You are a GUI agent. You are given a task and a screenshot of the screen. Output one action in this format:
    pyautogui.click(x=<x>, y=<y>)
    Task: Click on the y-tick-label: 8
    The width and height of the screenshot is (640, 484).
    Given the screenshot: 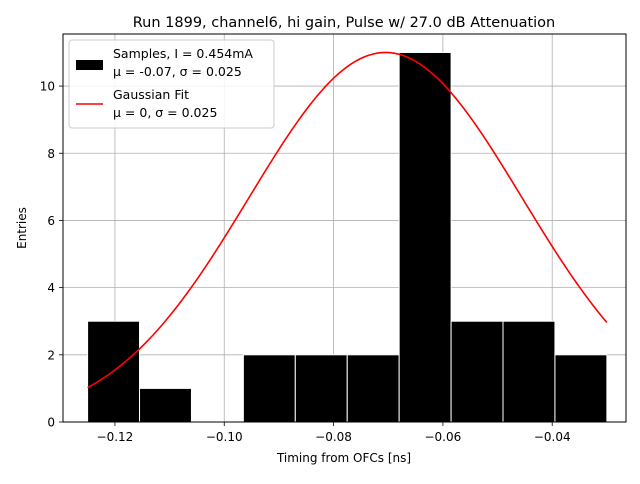 What is the action you would take?
    pyautogui.click(x=51, y=154)
    